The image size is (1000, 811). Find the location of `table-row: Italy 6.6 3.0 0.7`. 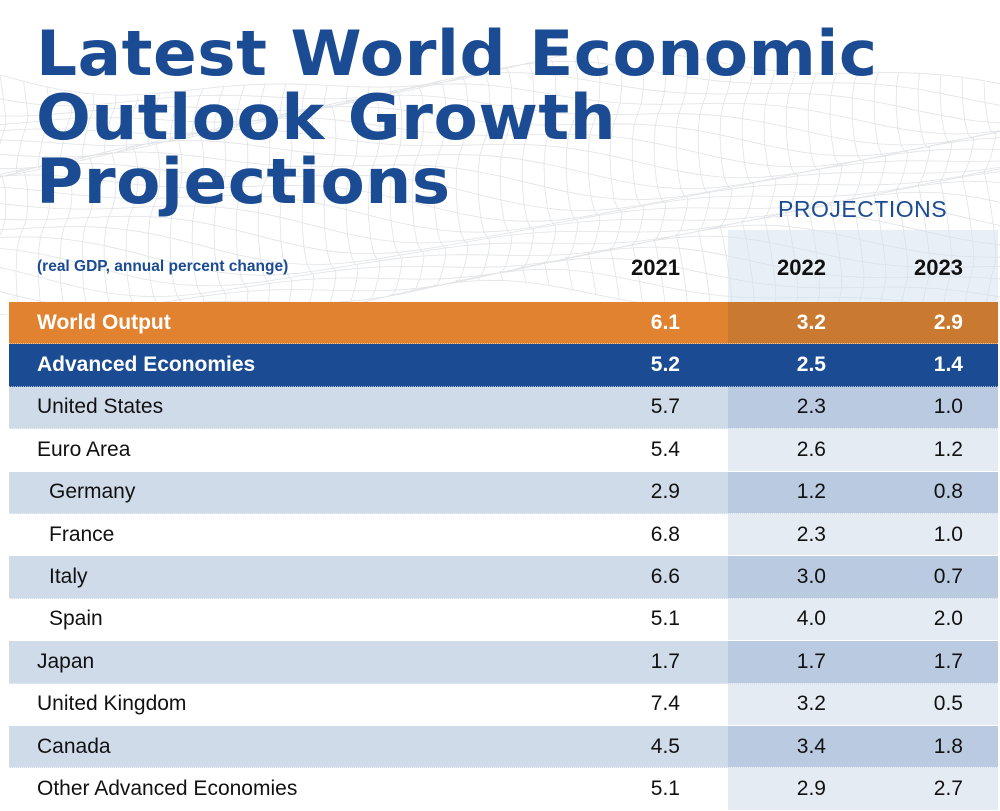

table-row: Italy 6.6 3.0 0.7 is located at coordinates (503, 577).